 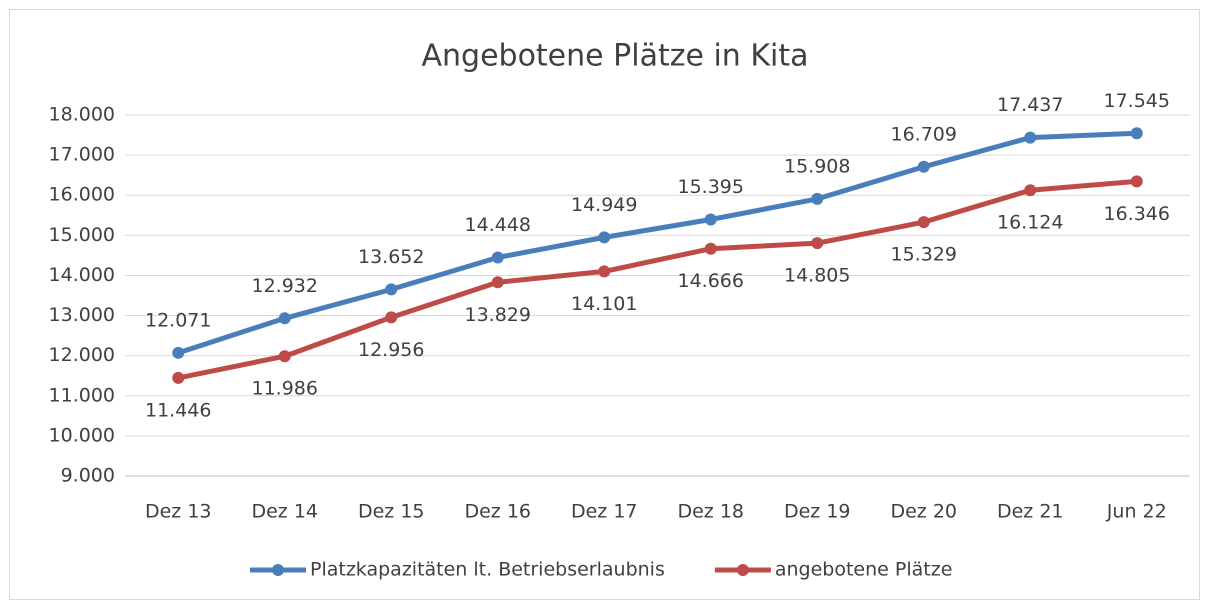 I want to click on x-tick-label: Dez 17, so click(x=604, y=512).